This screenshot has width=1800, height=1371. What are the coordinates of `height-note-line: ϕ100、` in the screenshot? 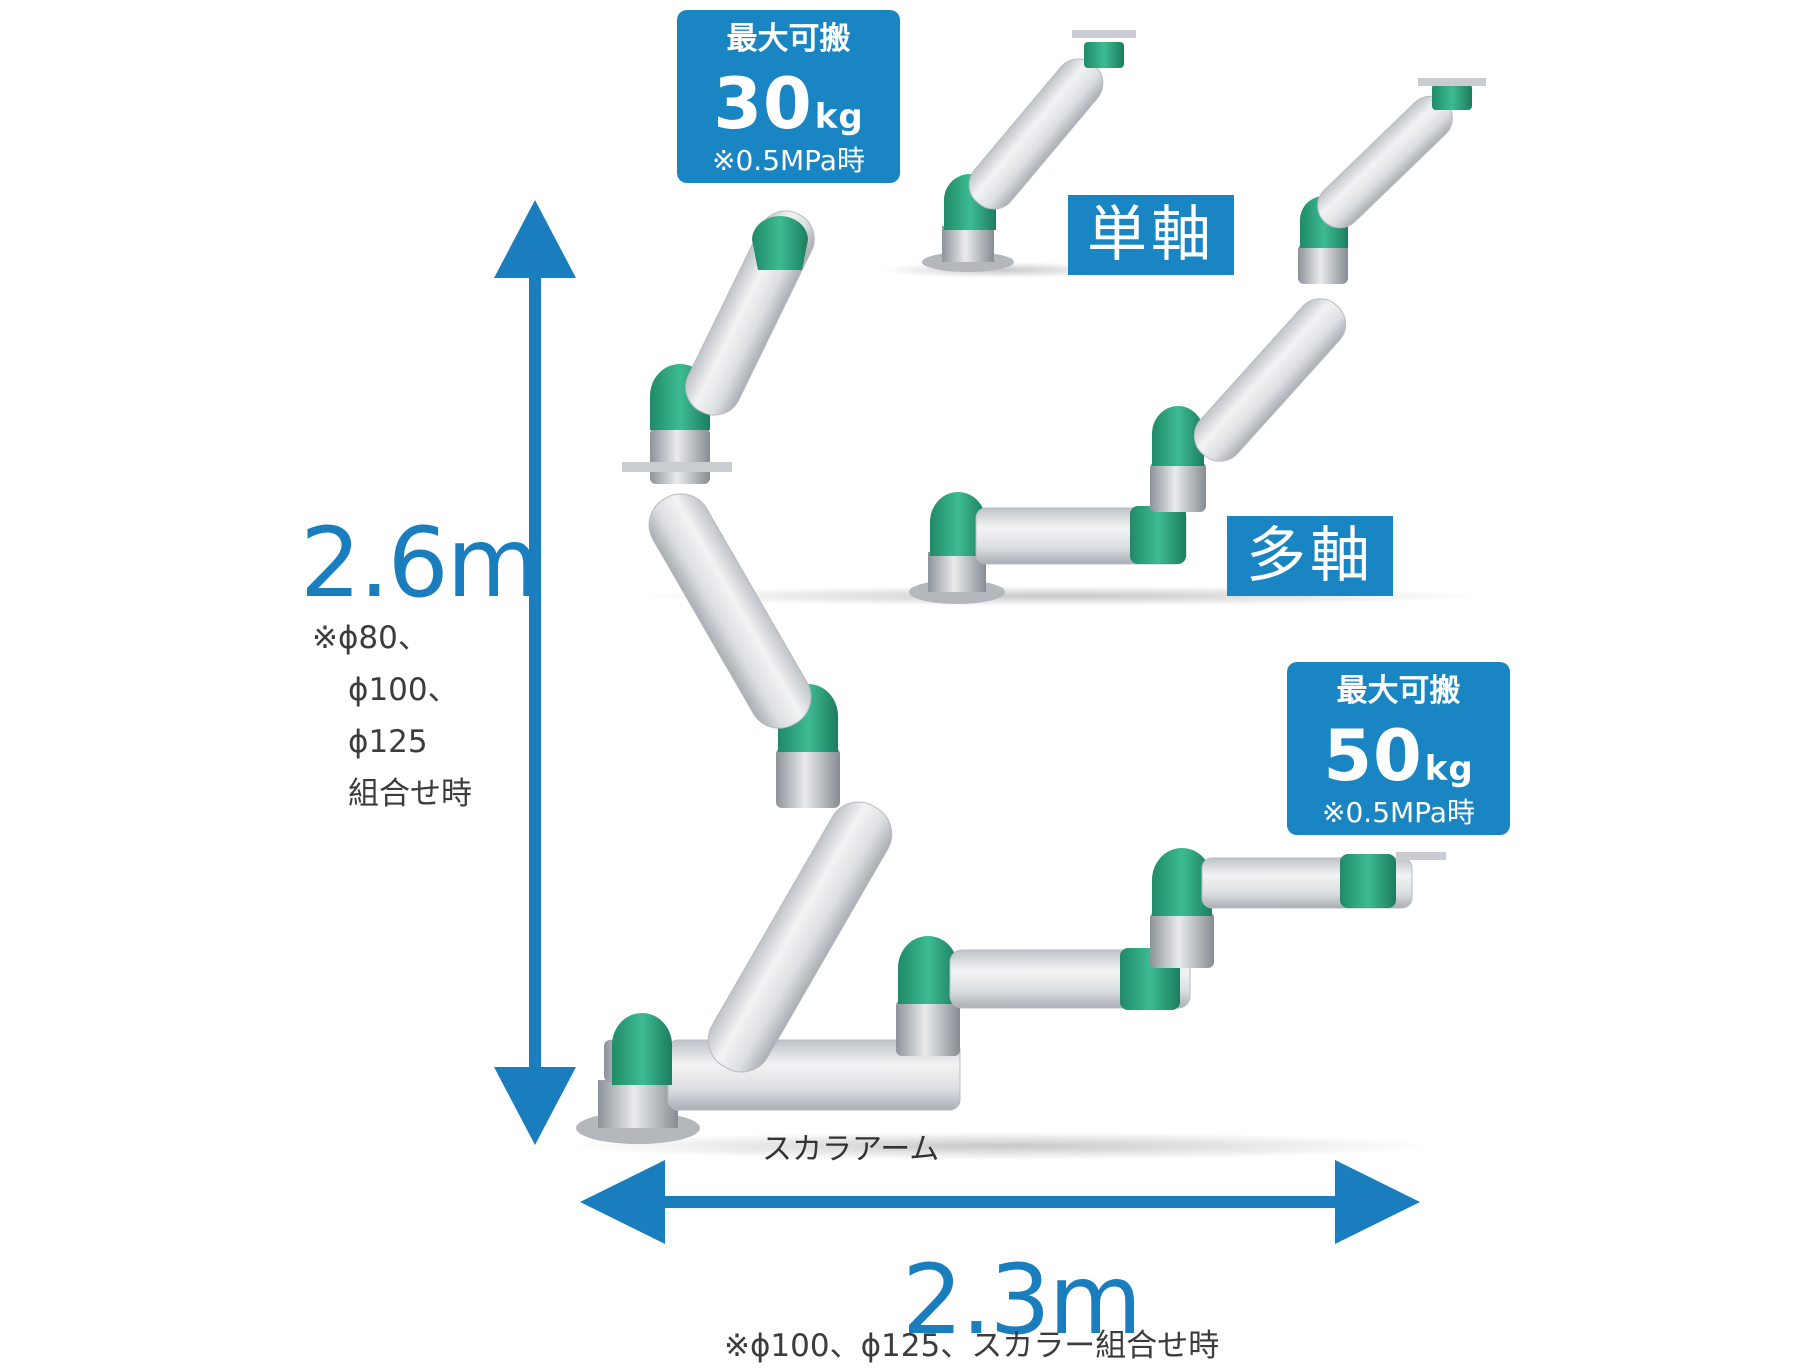 It's located at (403, 690).